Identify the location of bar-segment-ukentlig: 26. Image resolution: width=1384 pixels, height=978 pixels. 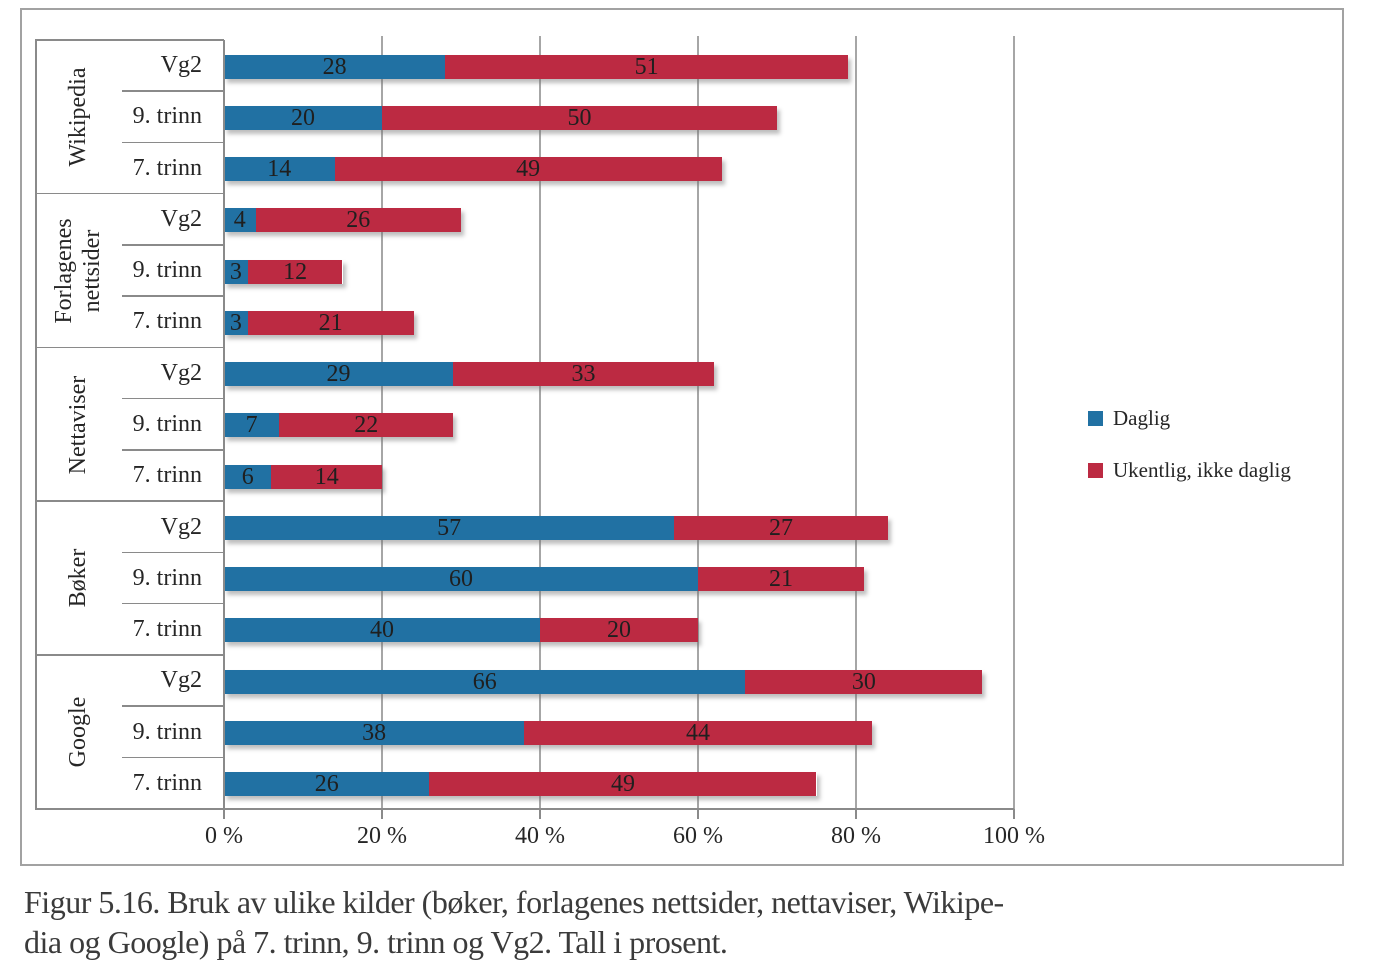
(358, 220).